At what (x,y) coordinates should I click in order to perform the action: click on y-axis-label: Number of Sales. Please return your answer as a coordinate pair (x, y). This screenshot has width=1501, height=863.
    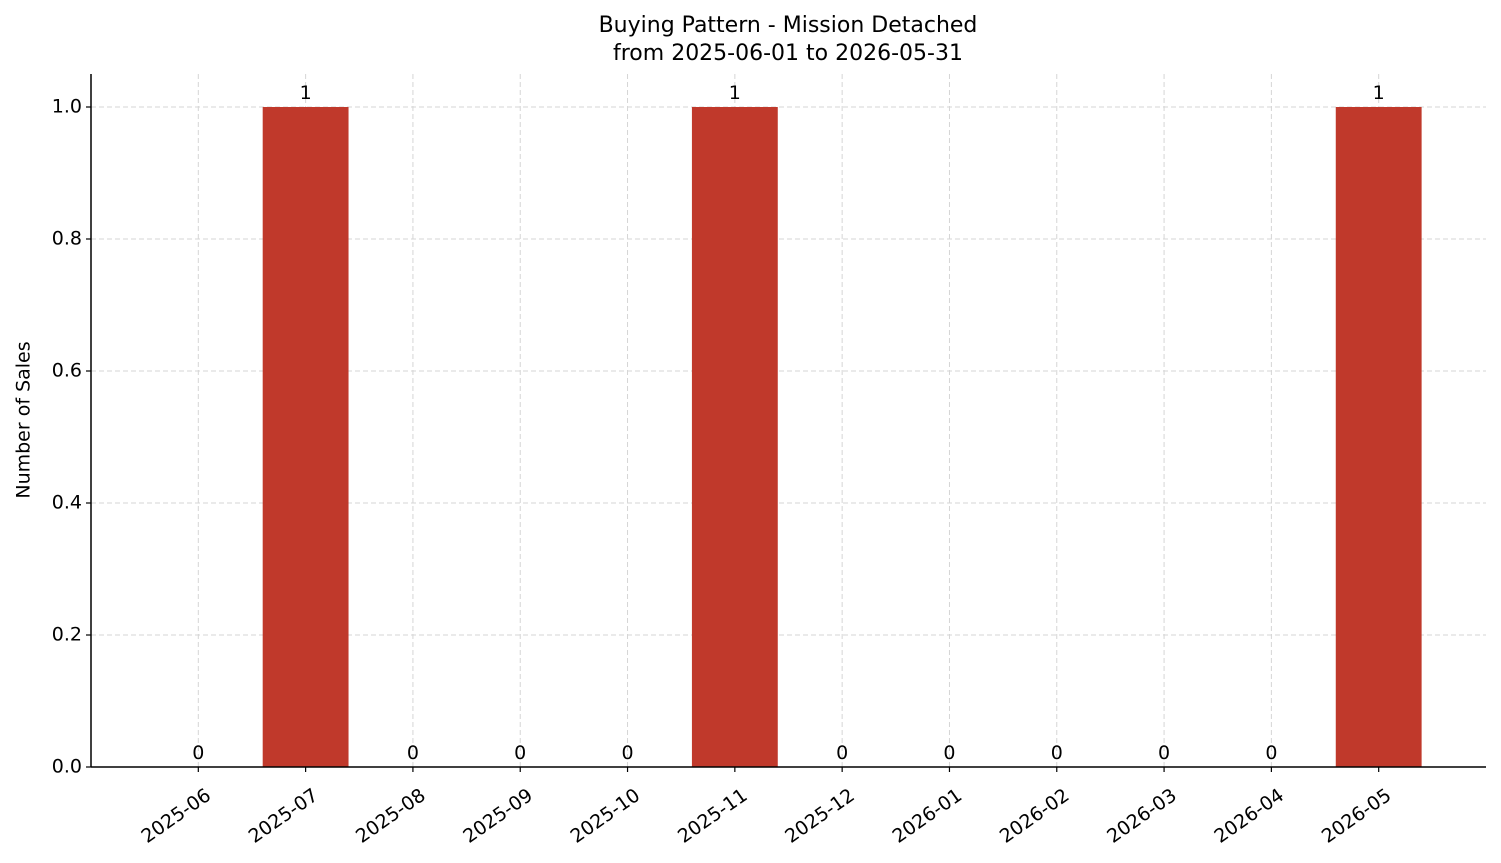
    Looking at the image, I should click on (24, 419).